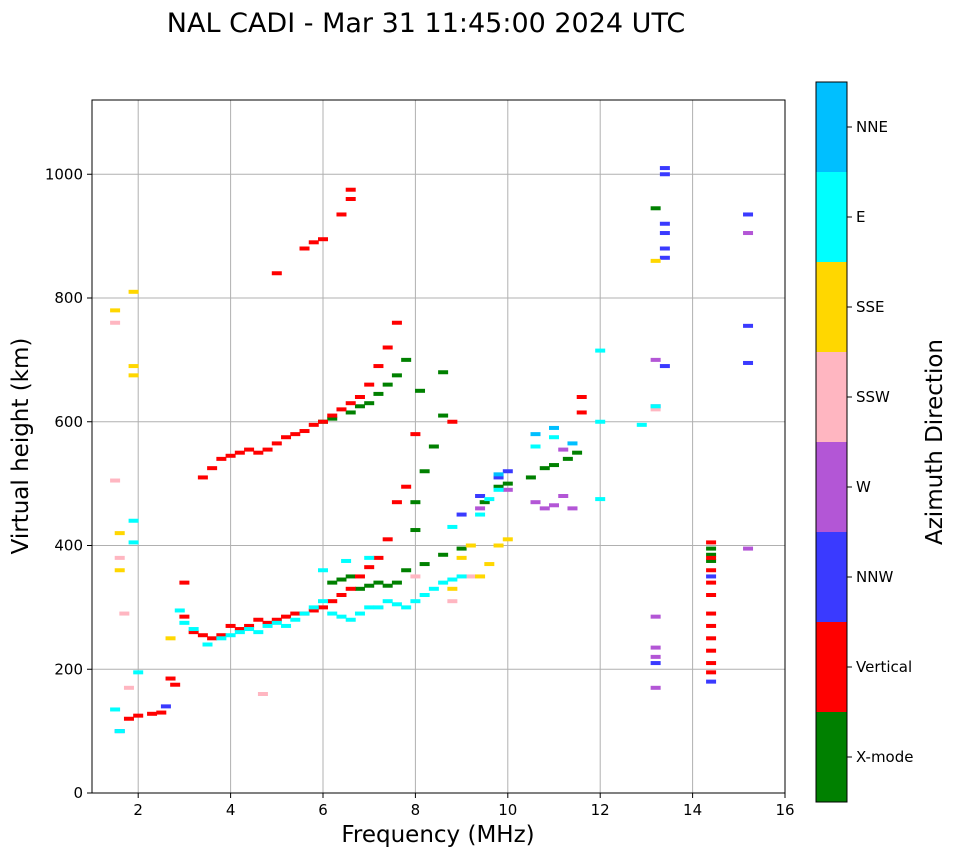 The height and width of the screenshot is (857, 958). What do you see at coordinates (323, 810) in the screenshot?
I see `x-tick-label: 6` at bounding box center [323, 810].